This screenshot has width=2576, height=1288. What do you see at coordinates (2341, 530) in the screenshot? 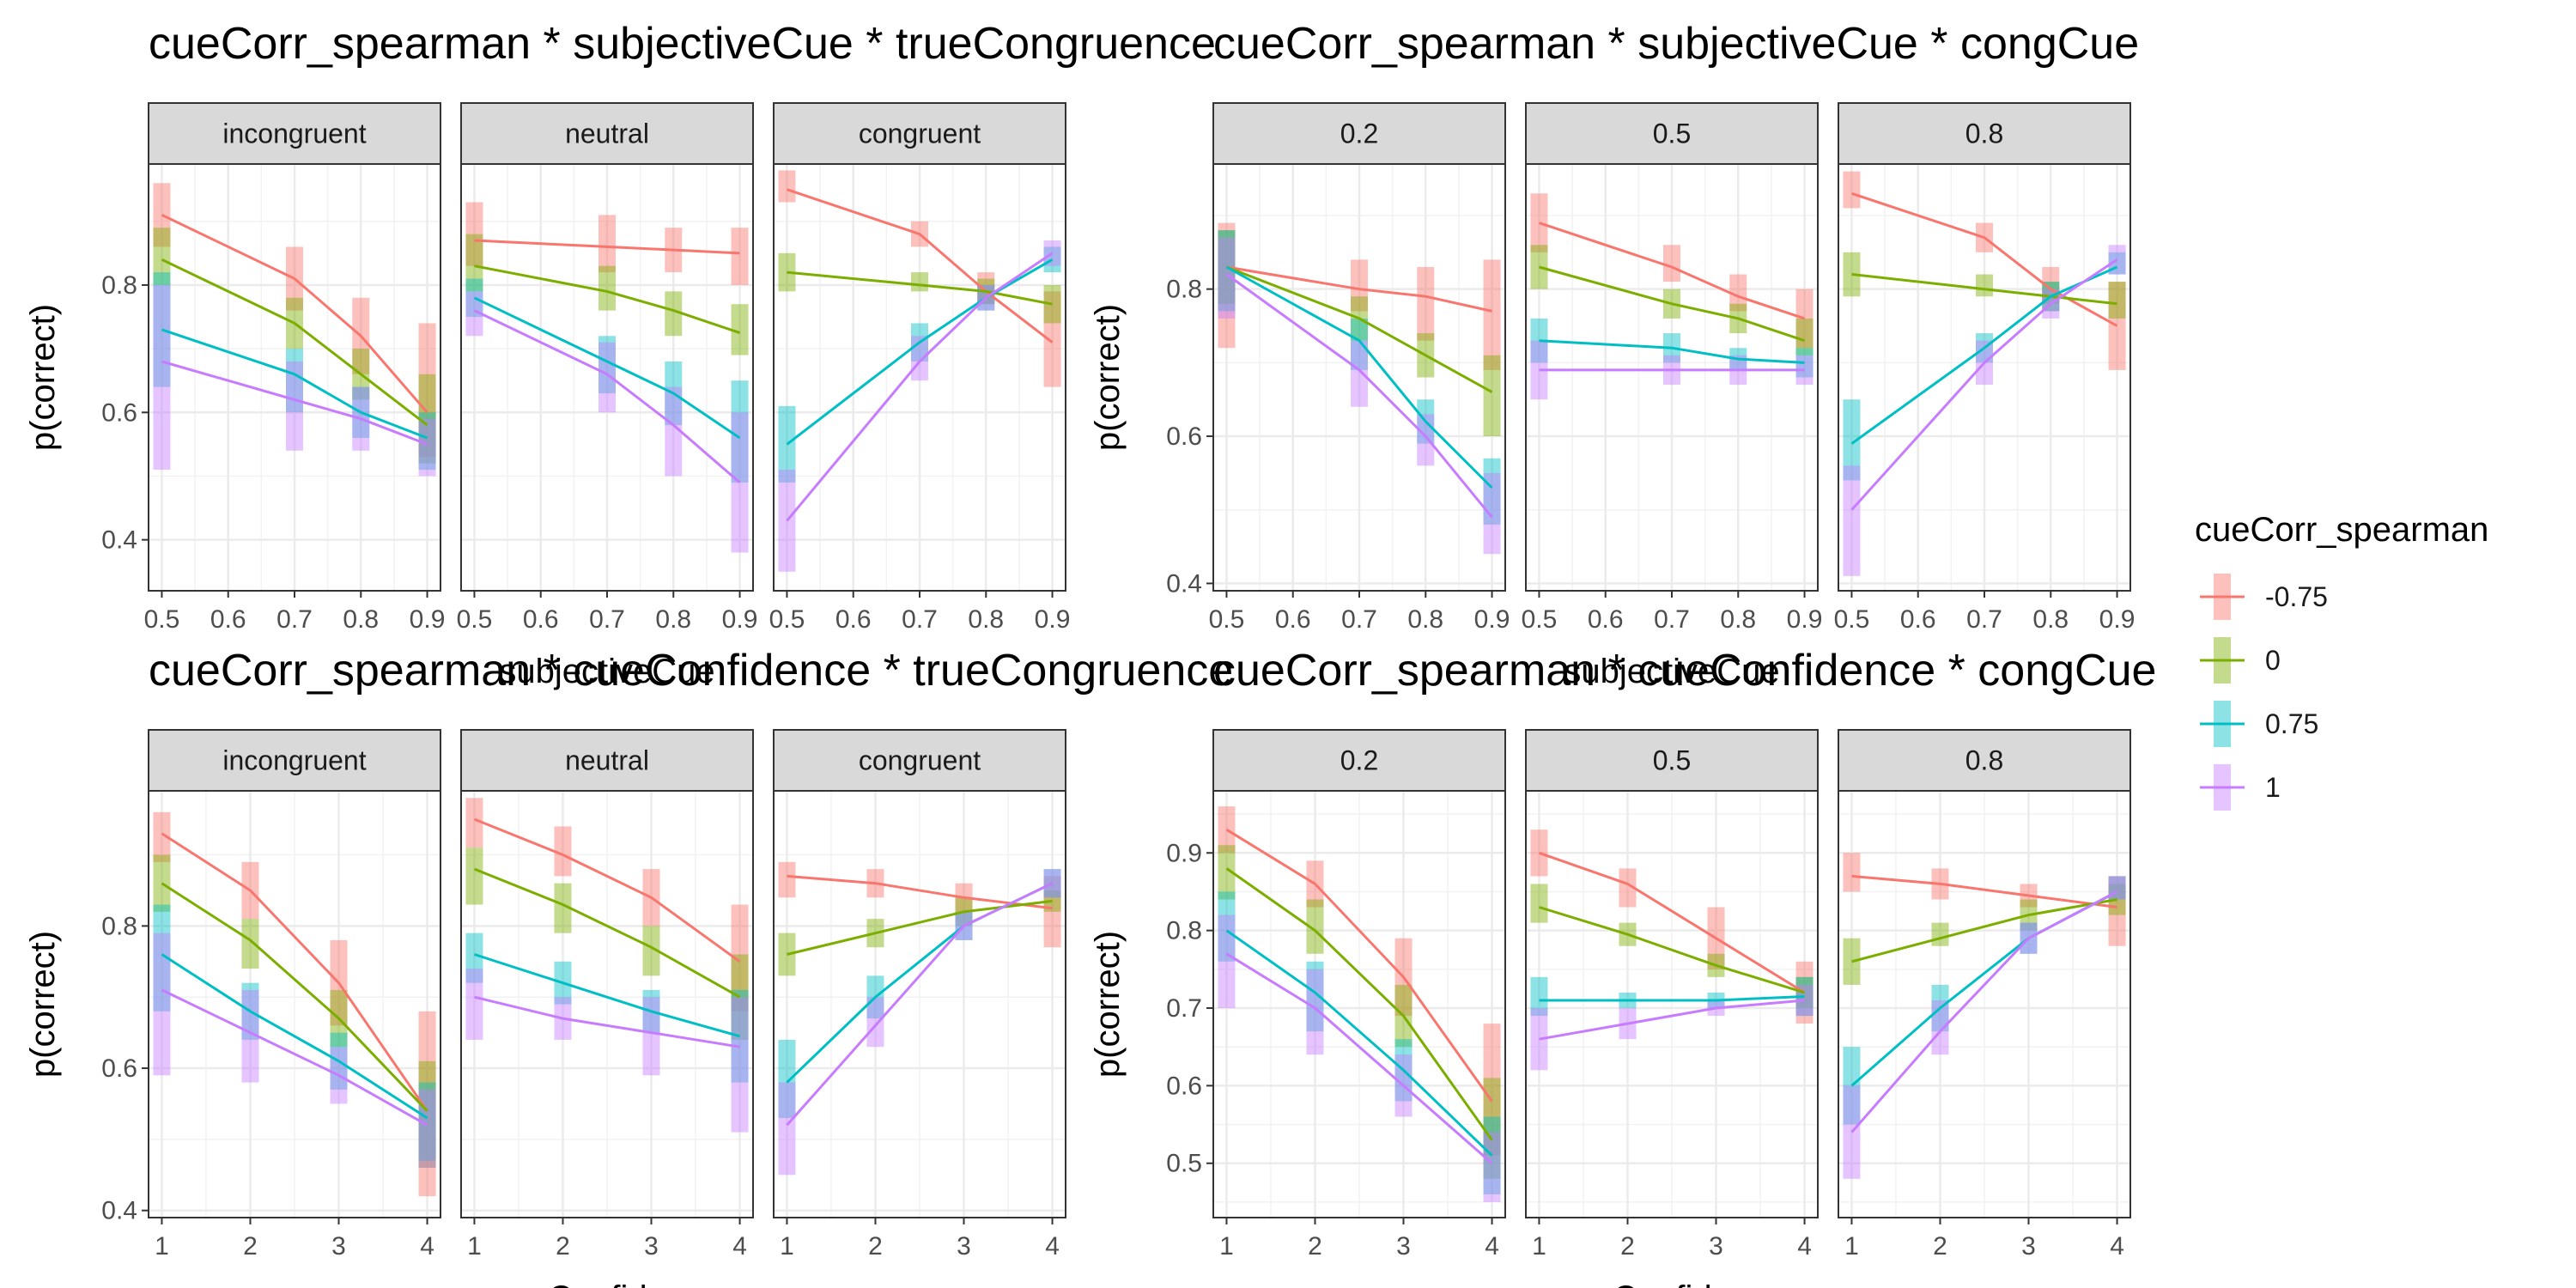
I see `legend-title: cueCorr_spearman` at bounding box center [2341, 530].